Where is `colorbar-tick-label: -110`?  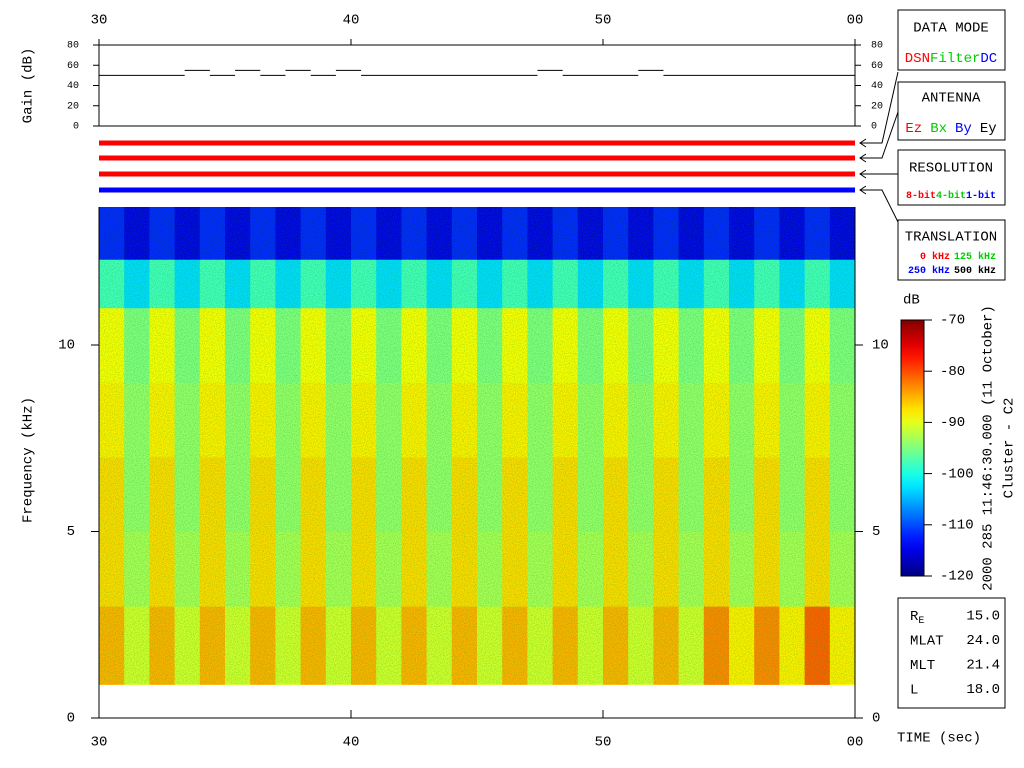 colorbar-tick-label: -110 is located at coordinates (957, 526).